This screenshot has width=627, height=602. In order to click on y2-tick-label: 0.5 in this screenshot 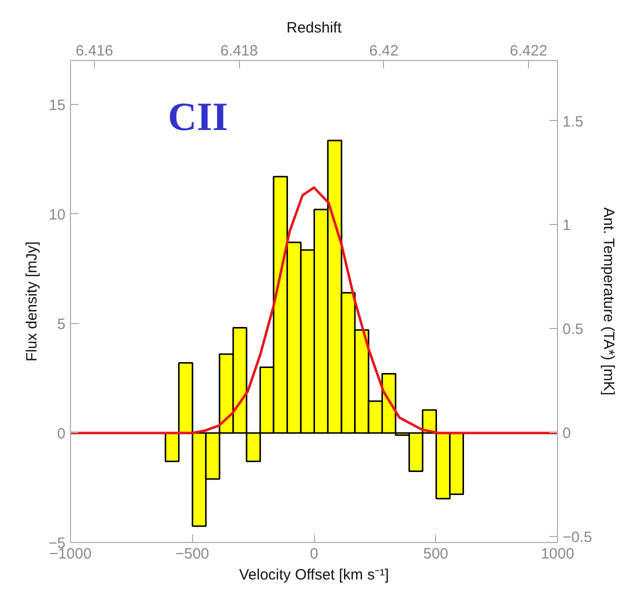, I will do `click(573, 329)`.